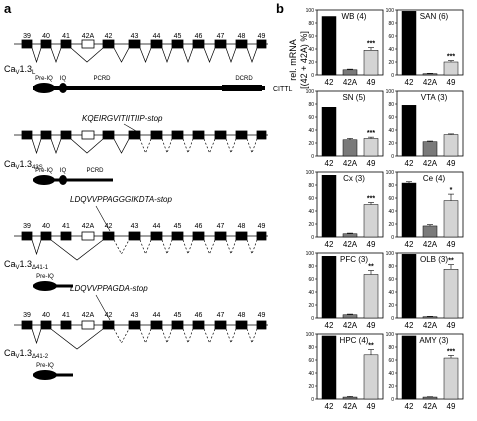  I want to click on exon-number: 46, so click(199, 226).